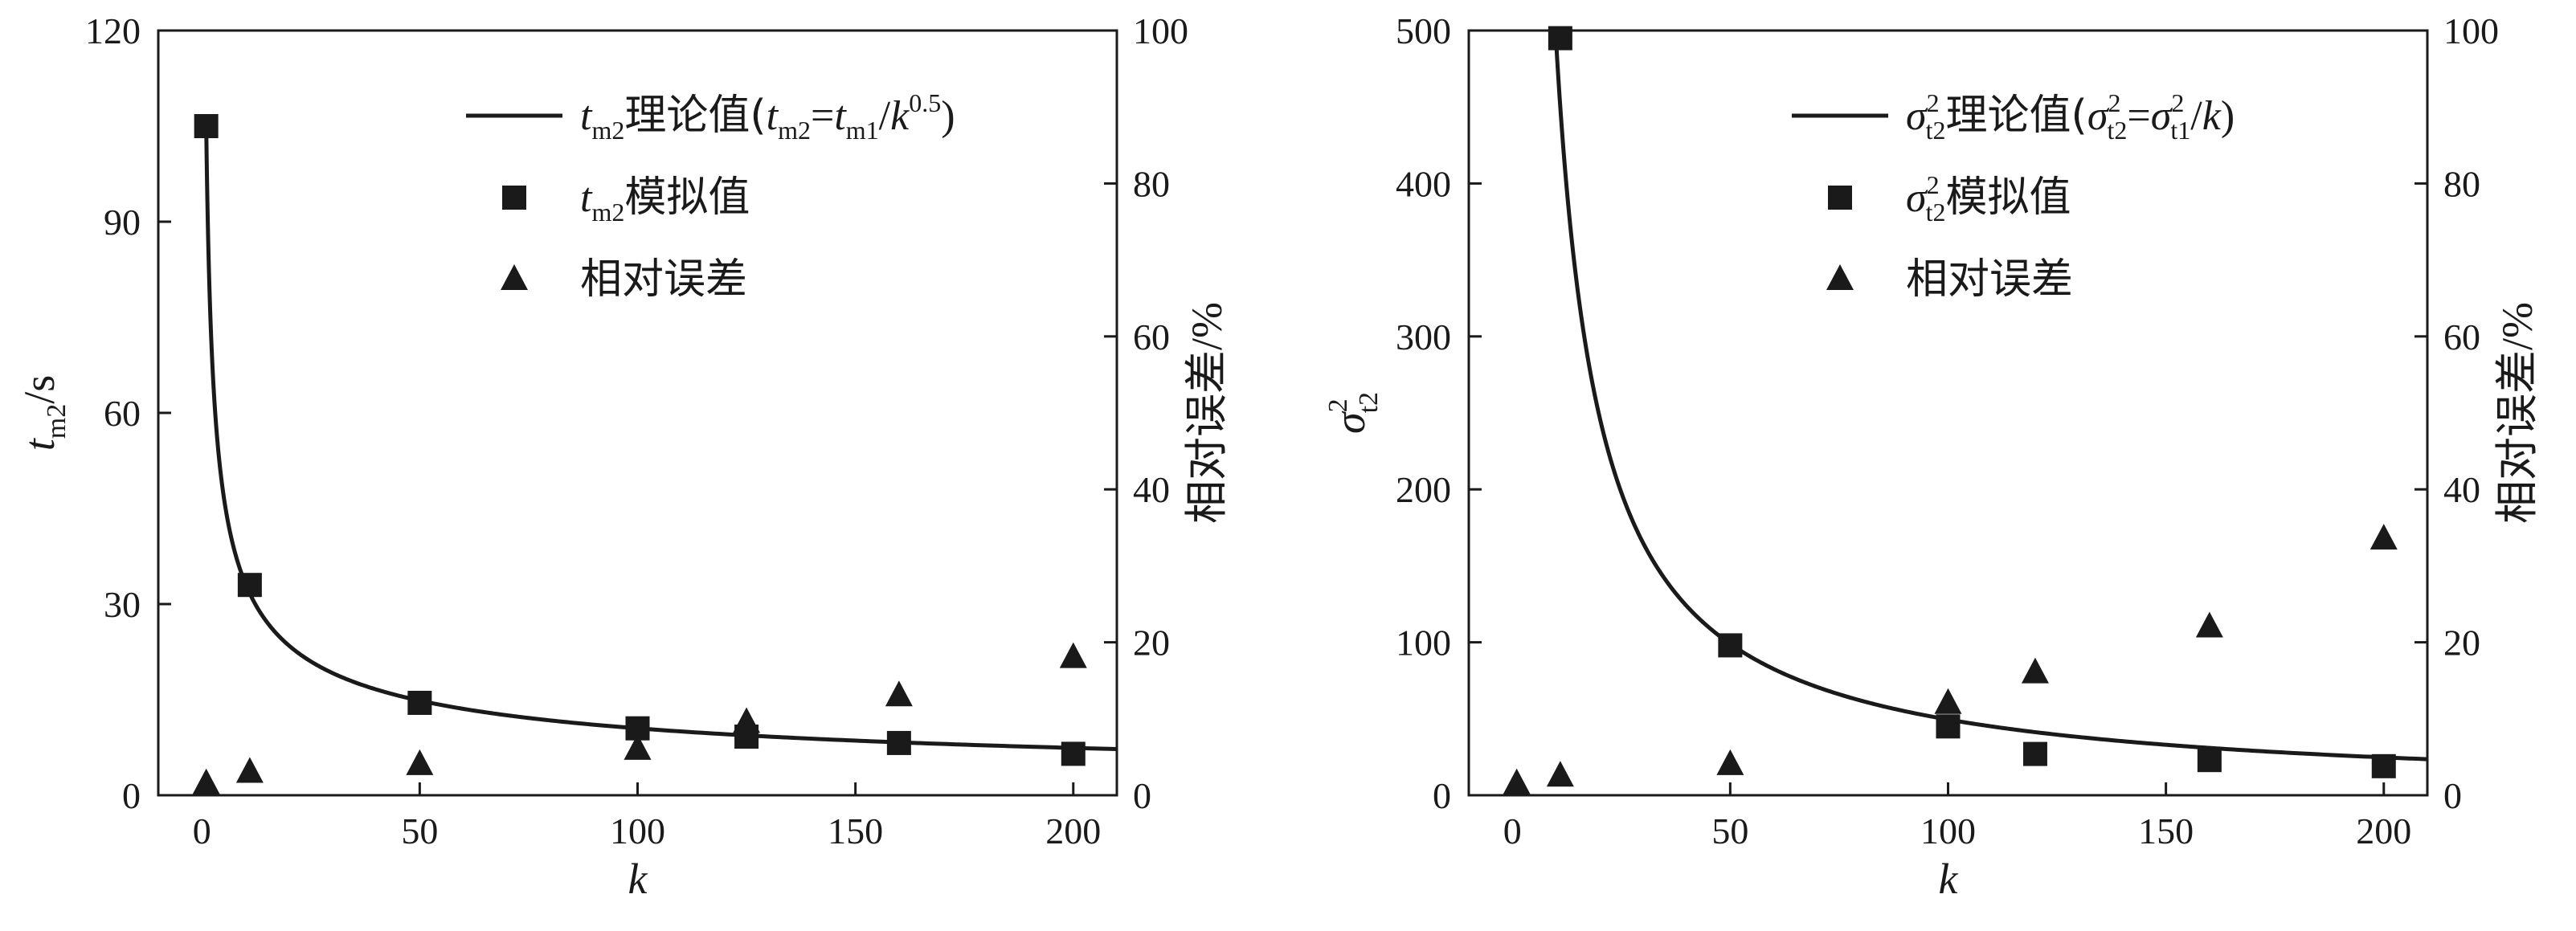 The image size is (2576, 931). What do you see at coordinates (122, 604) in the screenshot?
I see `y-left-tick-label: 30` at bounding box center [122, 604].